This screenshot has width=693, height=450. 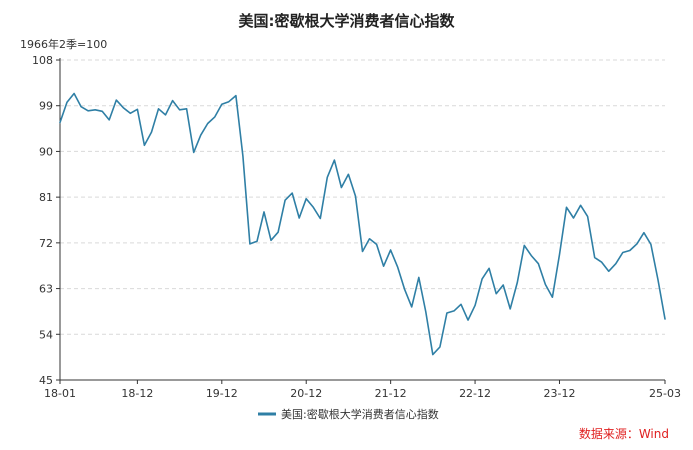 I want to click on x-tick-label: 25-03, so click(x=665, y=393).